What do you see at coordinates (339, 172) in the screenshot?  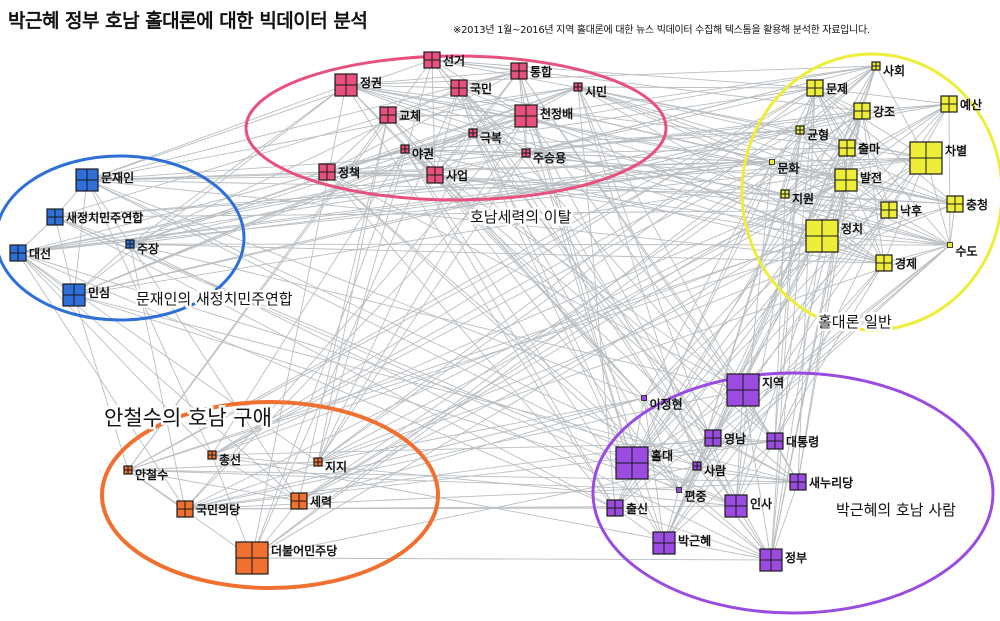 I see `node-정책: 정책` at bounding box center [339, 172].